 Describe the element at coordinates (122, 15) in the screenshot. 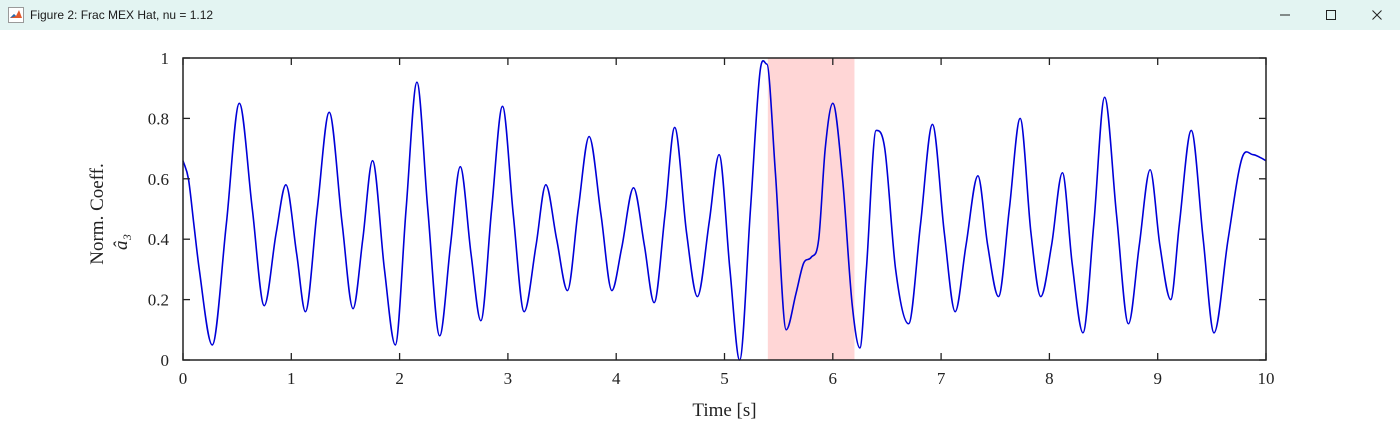

I see `window-title: Figure 2: Frac MEX Hat, nu = 1.12` at that location.